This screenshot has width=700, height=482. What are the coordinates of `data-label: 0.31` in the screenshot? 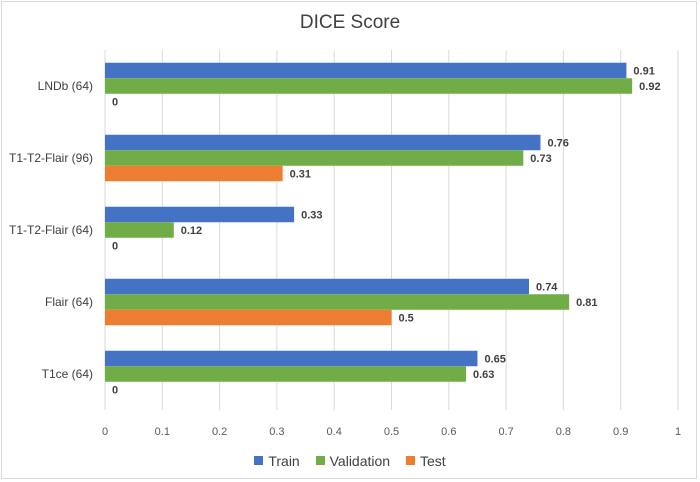 It's located at (300, 175).